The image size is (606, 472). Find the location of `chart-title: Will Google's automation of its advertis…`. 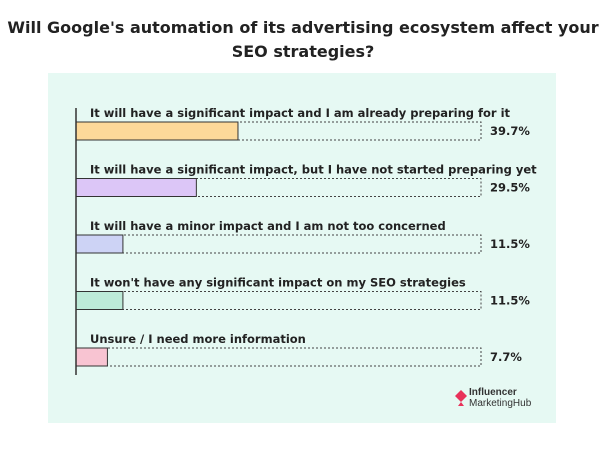

chart-title: Will Google's automation of its advertis… is located at coordinates (303, 40).